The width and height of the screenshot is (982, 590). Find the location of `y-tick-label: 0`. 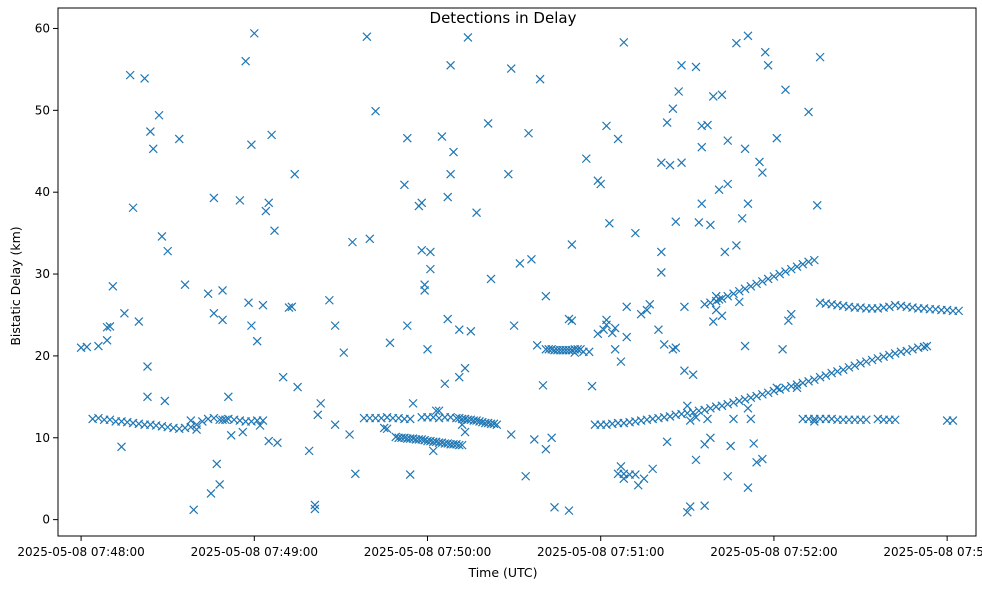

y-tick-label: 0 is located at coordinates (46, 520).